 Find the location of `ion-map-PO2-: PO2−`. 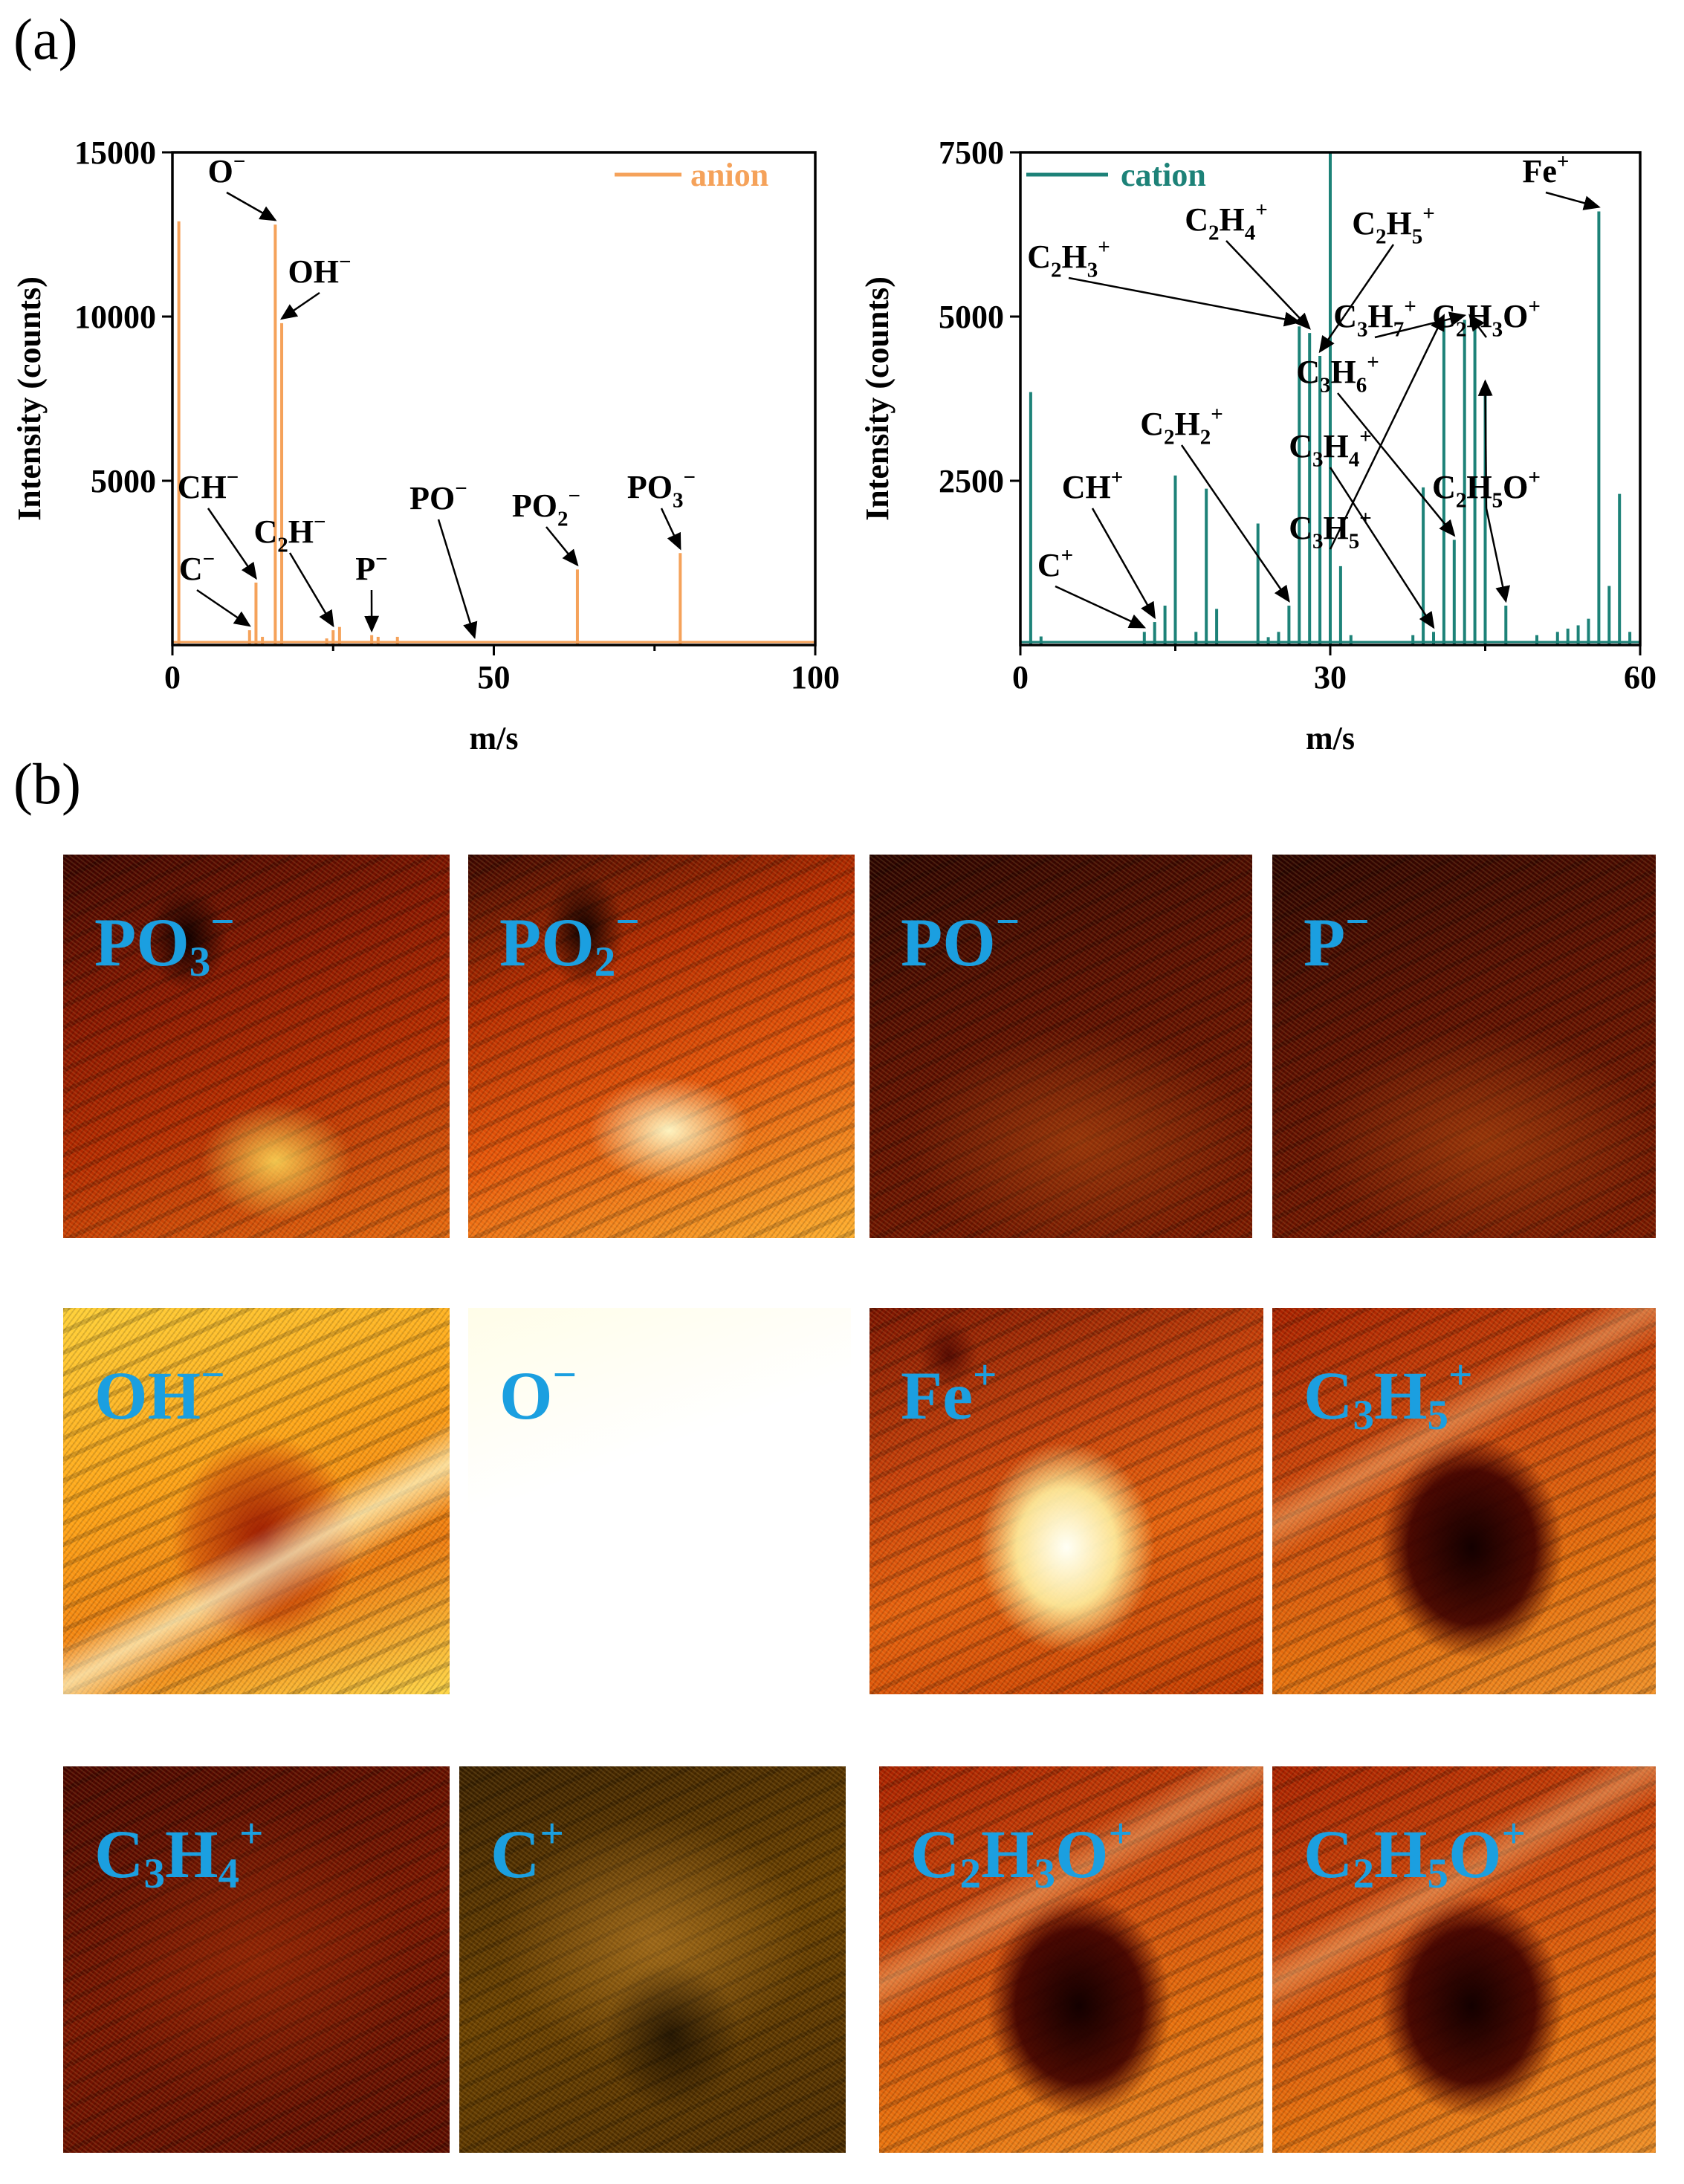

ion-map-PO2-: PO2− is located at coordinates (661, 1046).